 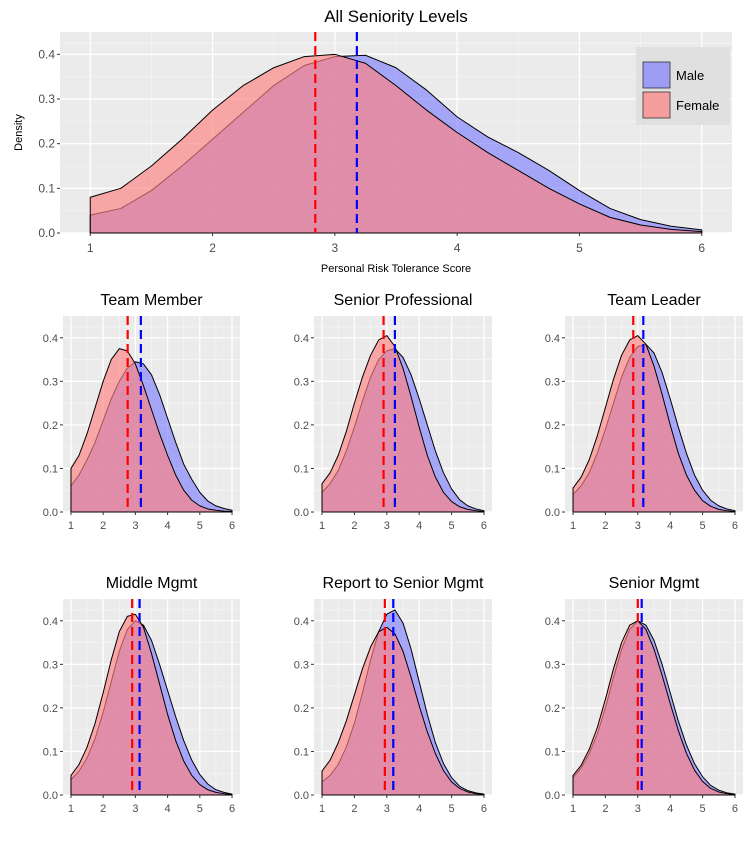 I want to click on chart-title: All Seniority Levels, so click(x=396, y=16).